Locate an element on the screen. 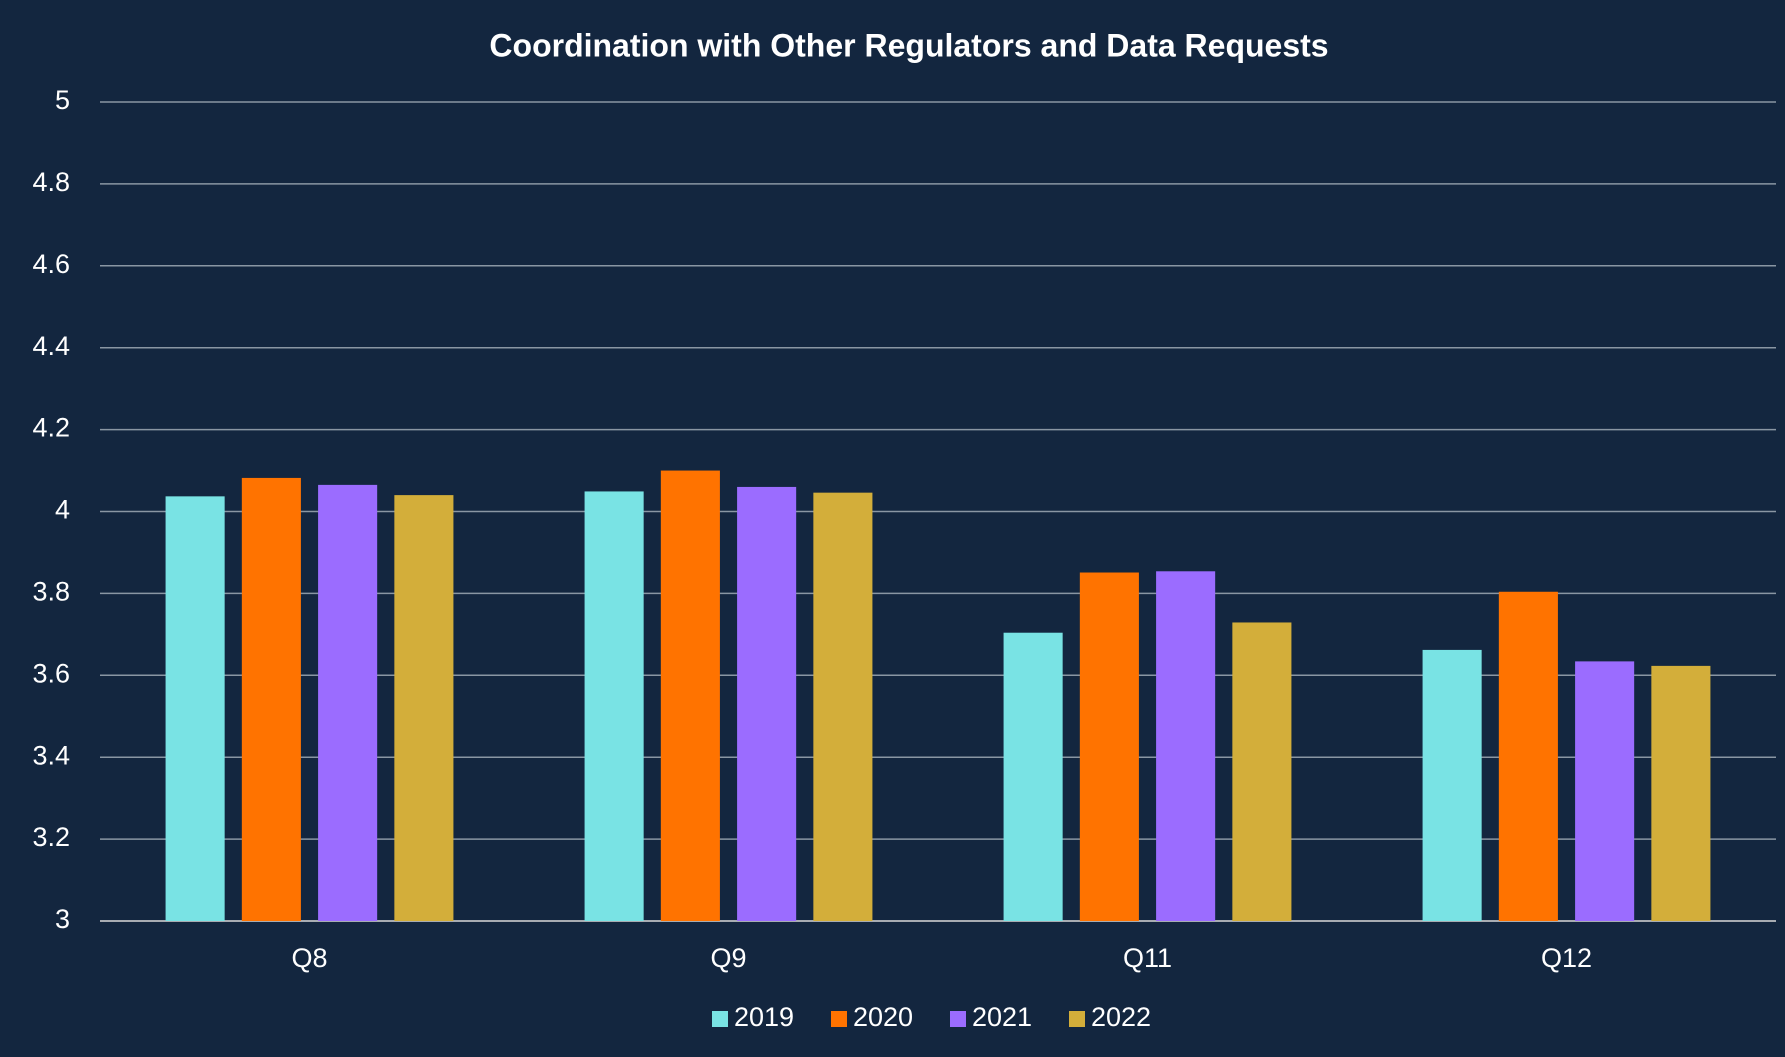  y-tick-label: 4 is located at coordinates (62, 510).